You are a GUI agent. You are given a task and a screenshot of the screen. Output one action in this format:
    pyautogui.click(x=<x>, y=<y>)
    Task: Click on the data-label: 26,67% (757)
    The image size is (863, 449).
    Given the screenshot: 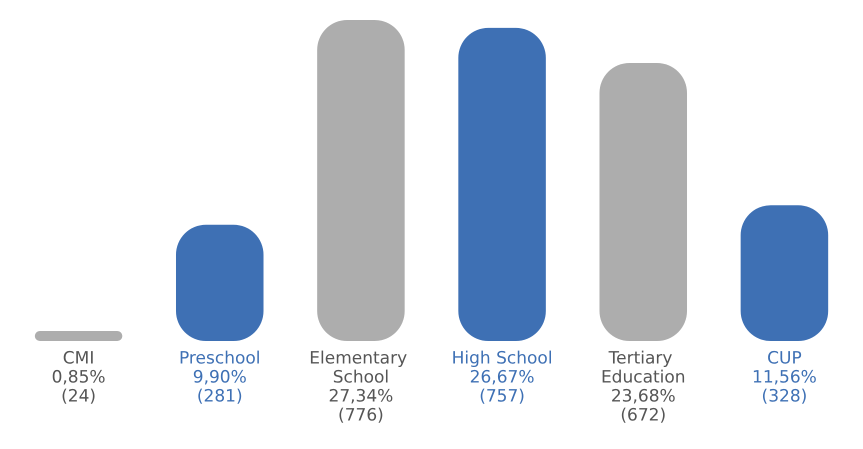 What is the action you would take?
    pyautogui.click(x=502, y=387)
    